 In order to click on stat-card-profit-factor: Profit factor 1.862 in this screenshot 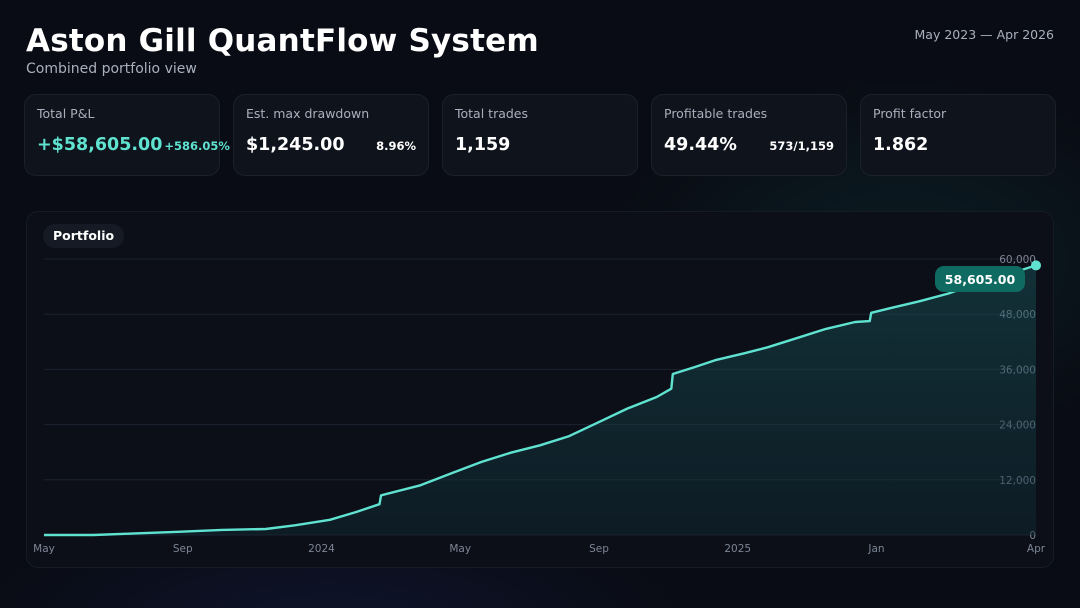, I will do `click(958, 135)`.